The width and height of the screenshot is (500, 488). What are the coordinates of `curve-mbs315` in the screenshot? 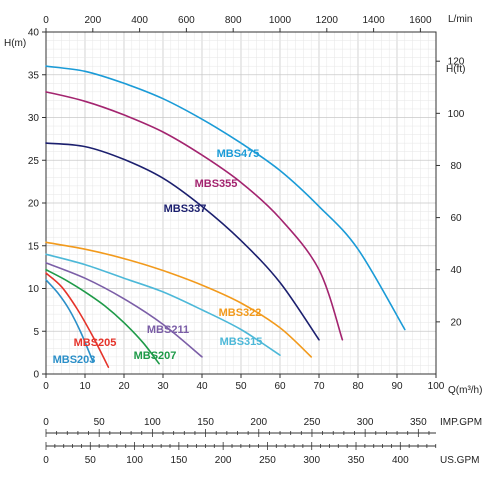 It's located at (163, 304).